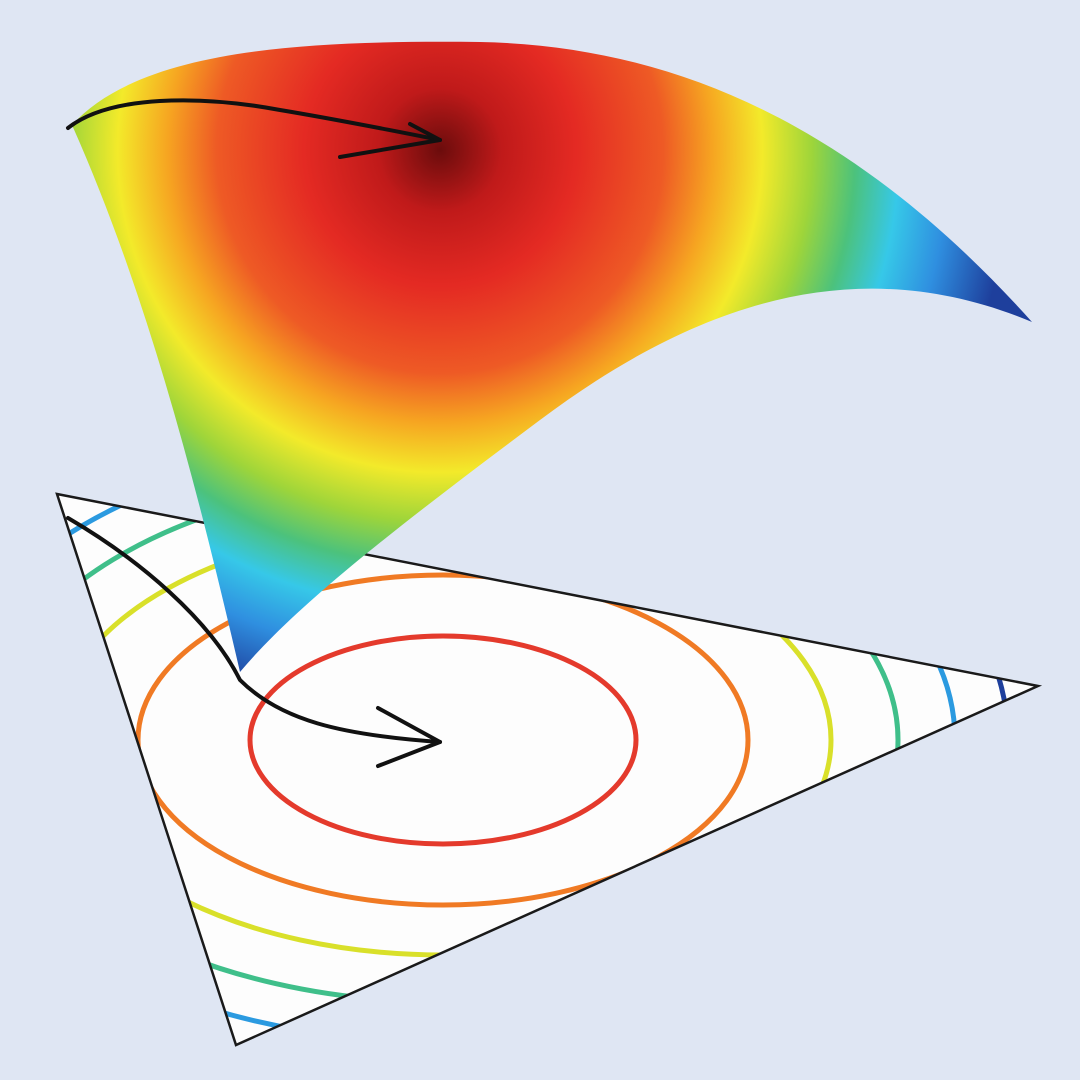 The height and width of the screenshot is (1080, 1080). I want to click on arrow-bottom-path, so click(254, 630).